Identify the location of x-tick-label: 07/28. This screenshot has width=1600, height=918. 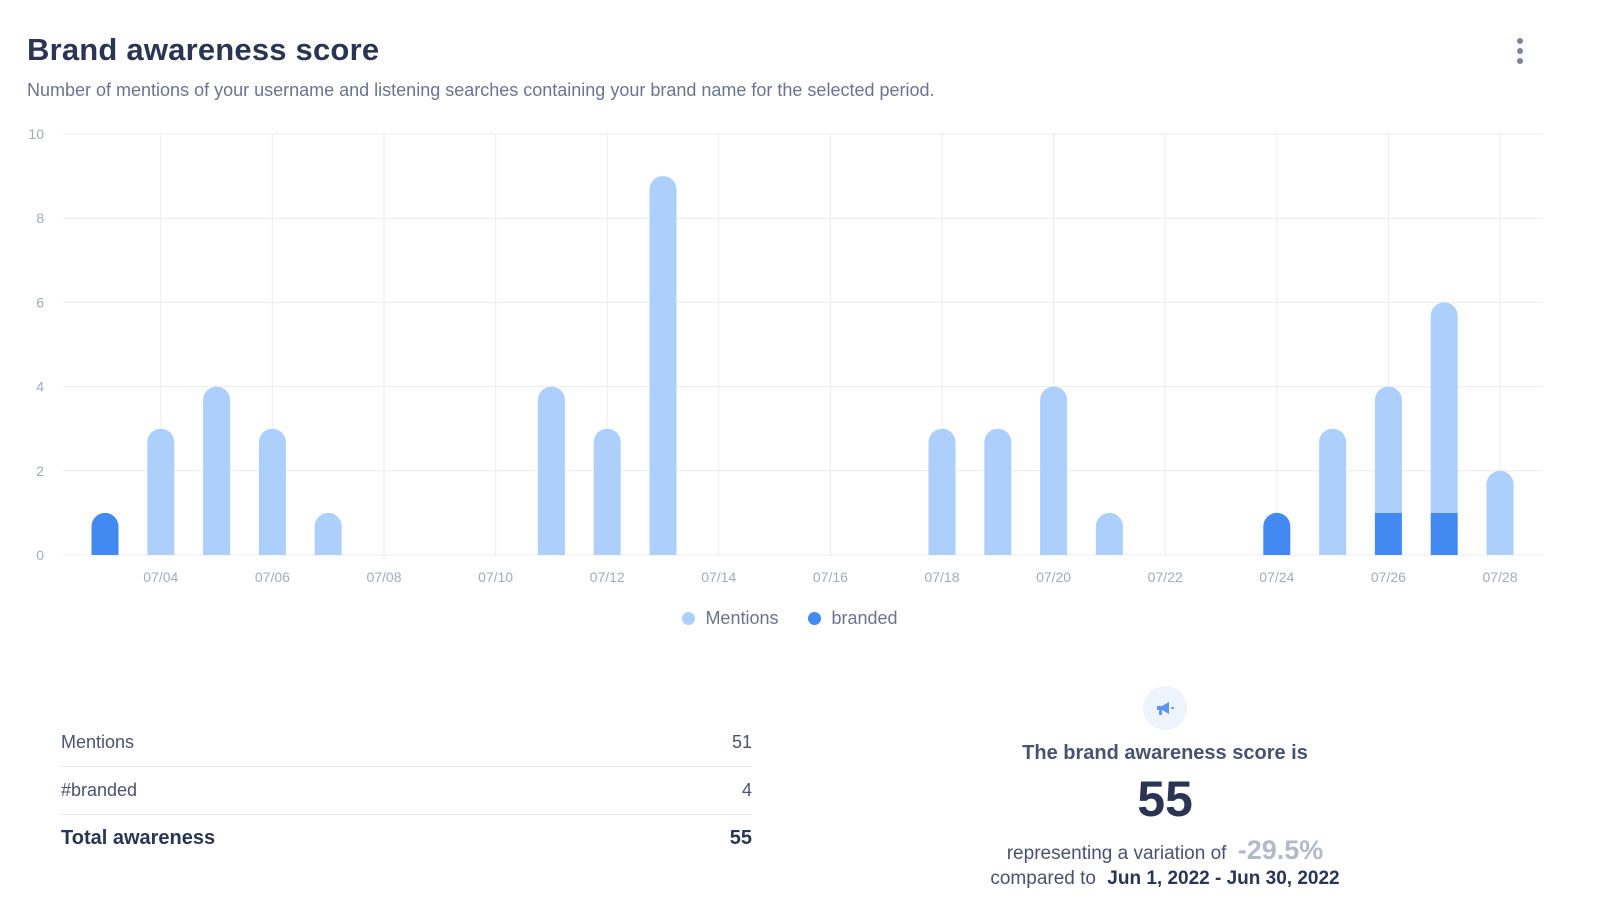
(1499, 577).